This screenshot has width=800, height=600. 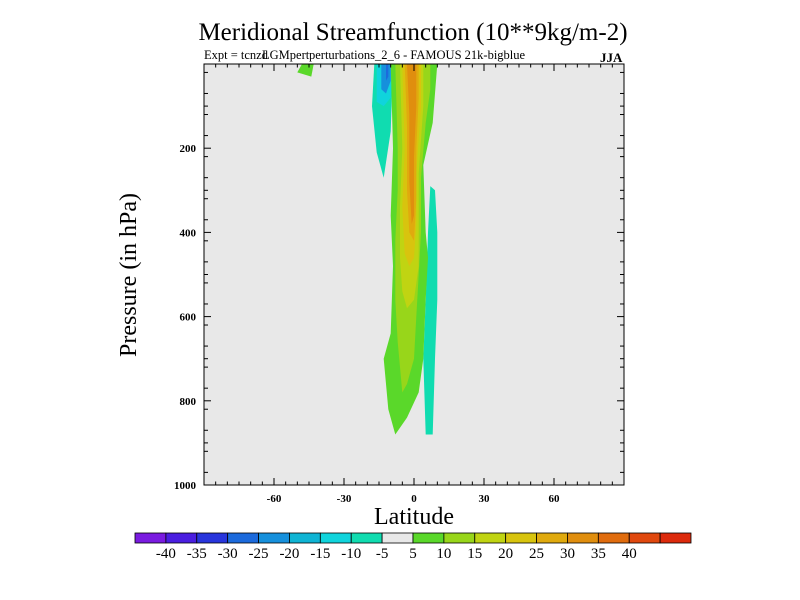 I want to click on y-tick-label: 800, so click(x=188, y=402).